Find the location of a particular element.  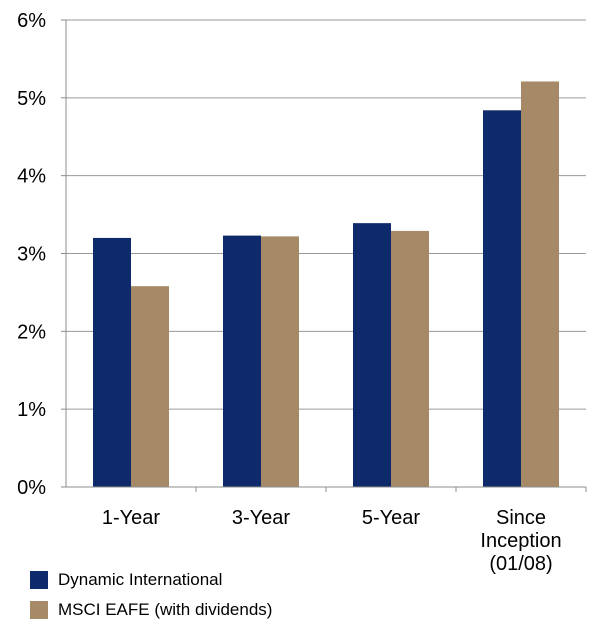

y-tick-labels: 0% 1% 2% 3% 4% 5% 6% is located at coordinates (31, 254).